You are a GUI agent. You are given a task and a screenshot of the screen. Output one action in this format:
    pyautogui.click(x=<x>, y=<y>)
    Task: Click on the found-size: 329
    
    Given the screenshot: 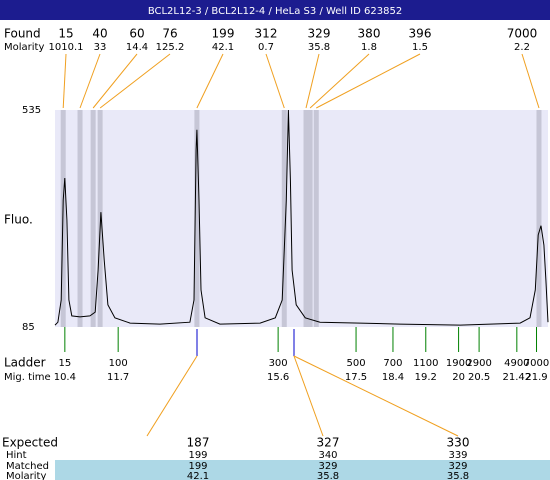 What is the action you would take?
    pyautogui.click(x=319, y=34)
    